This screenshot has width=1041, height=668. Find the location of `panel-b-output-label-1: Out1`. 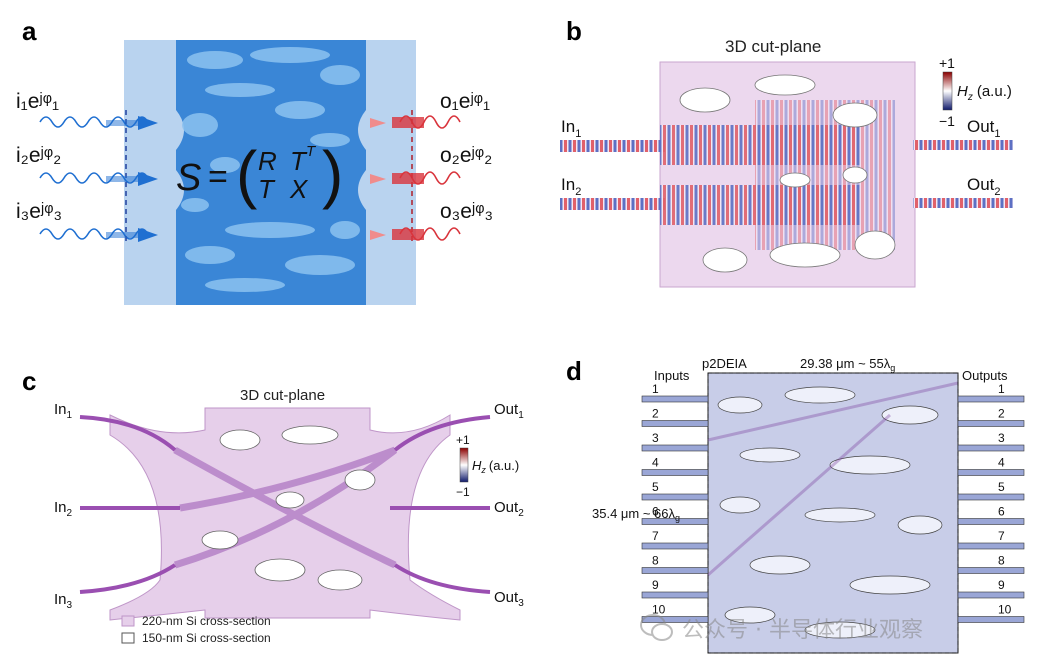

panel-b-output-label-1: Out1 is located at coordinates (984, 128).